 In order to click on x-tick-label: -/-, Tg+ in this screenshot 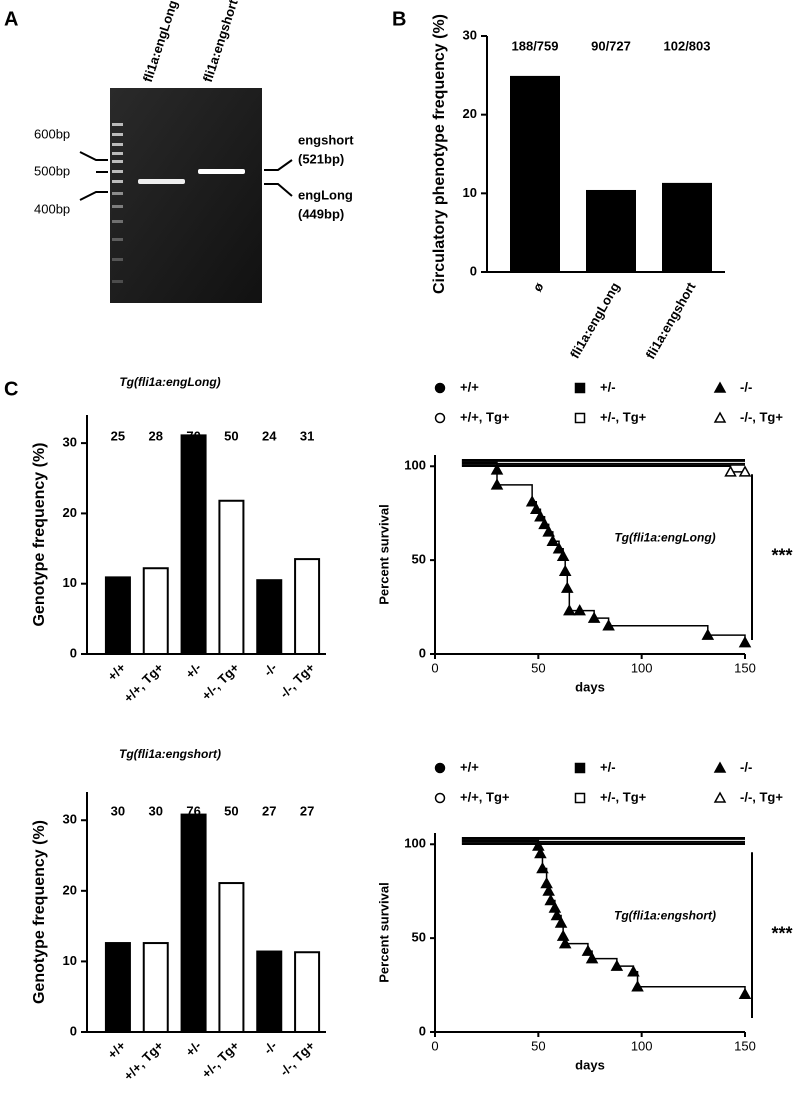, I will do `click(297, 680)`.